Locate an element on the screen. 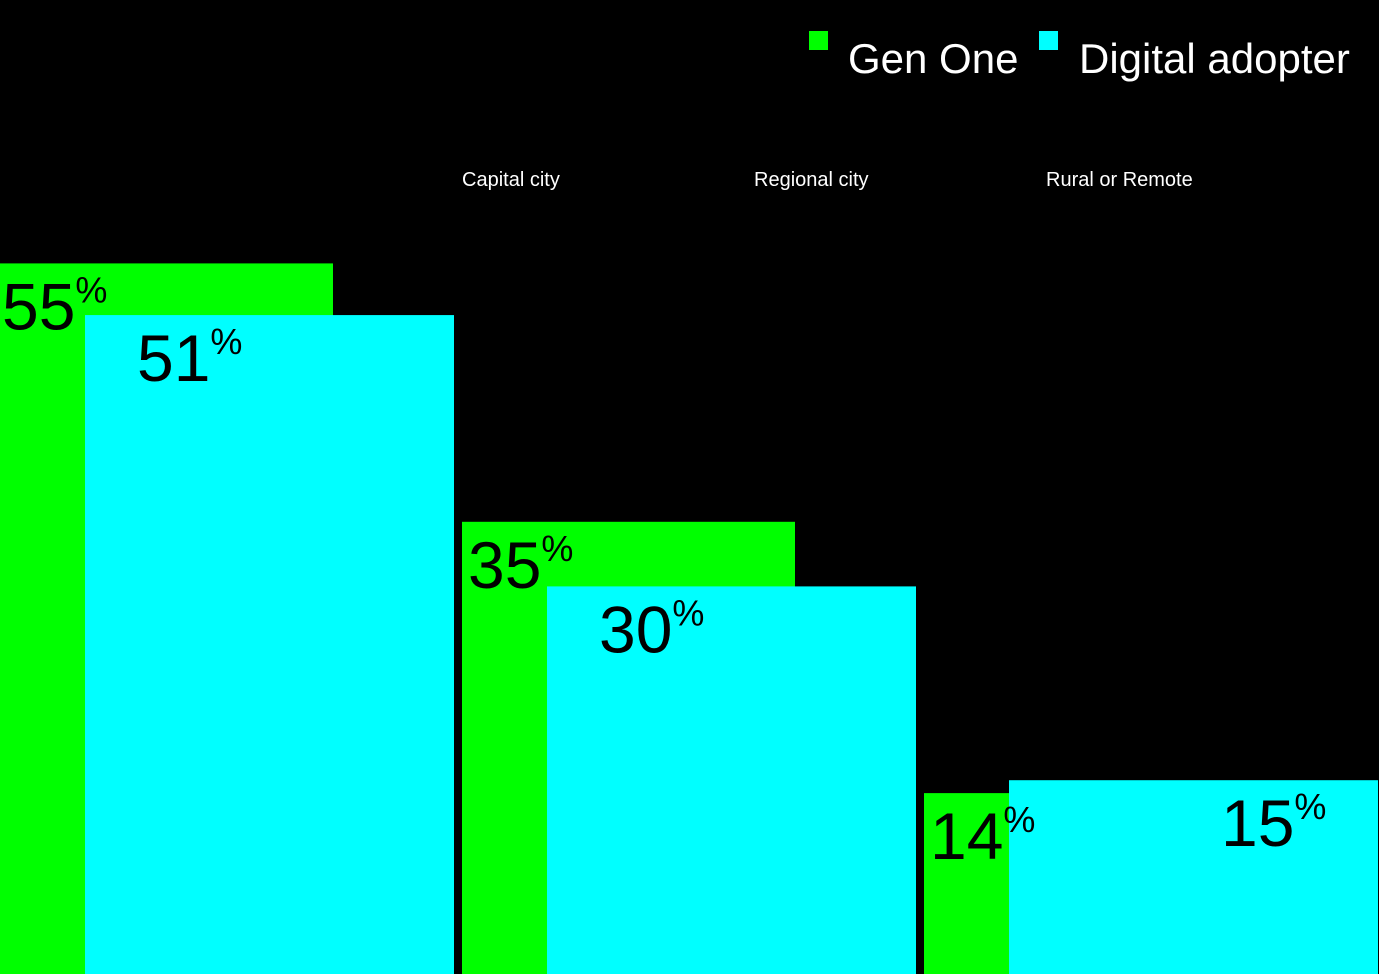  legend: Gen One Digital adopter is located at coordinates (1079, 56).